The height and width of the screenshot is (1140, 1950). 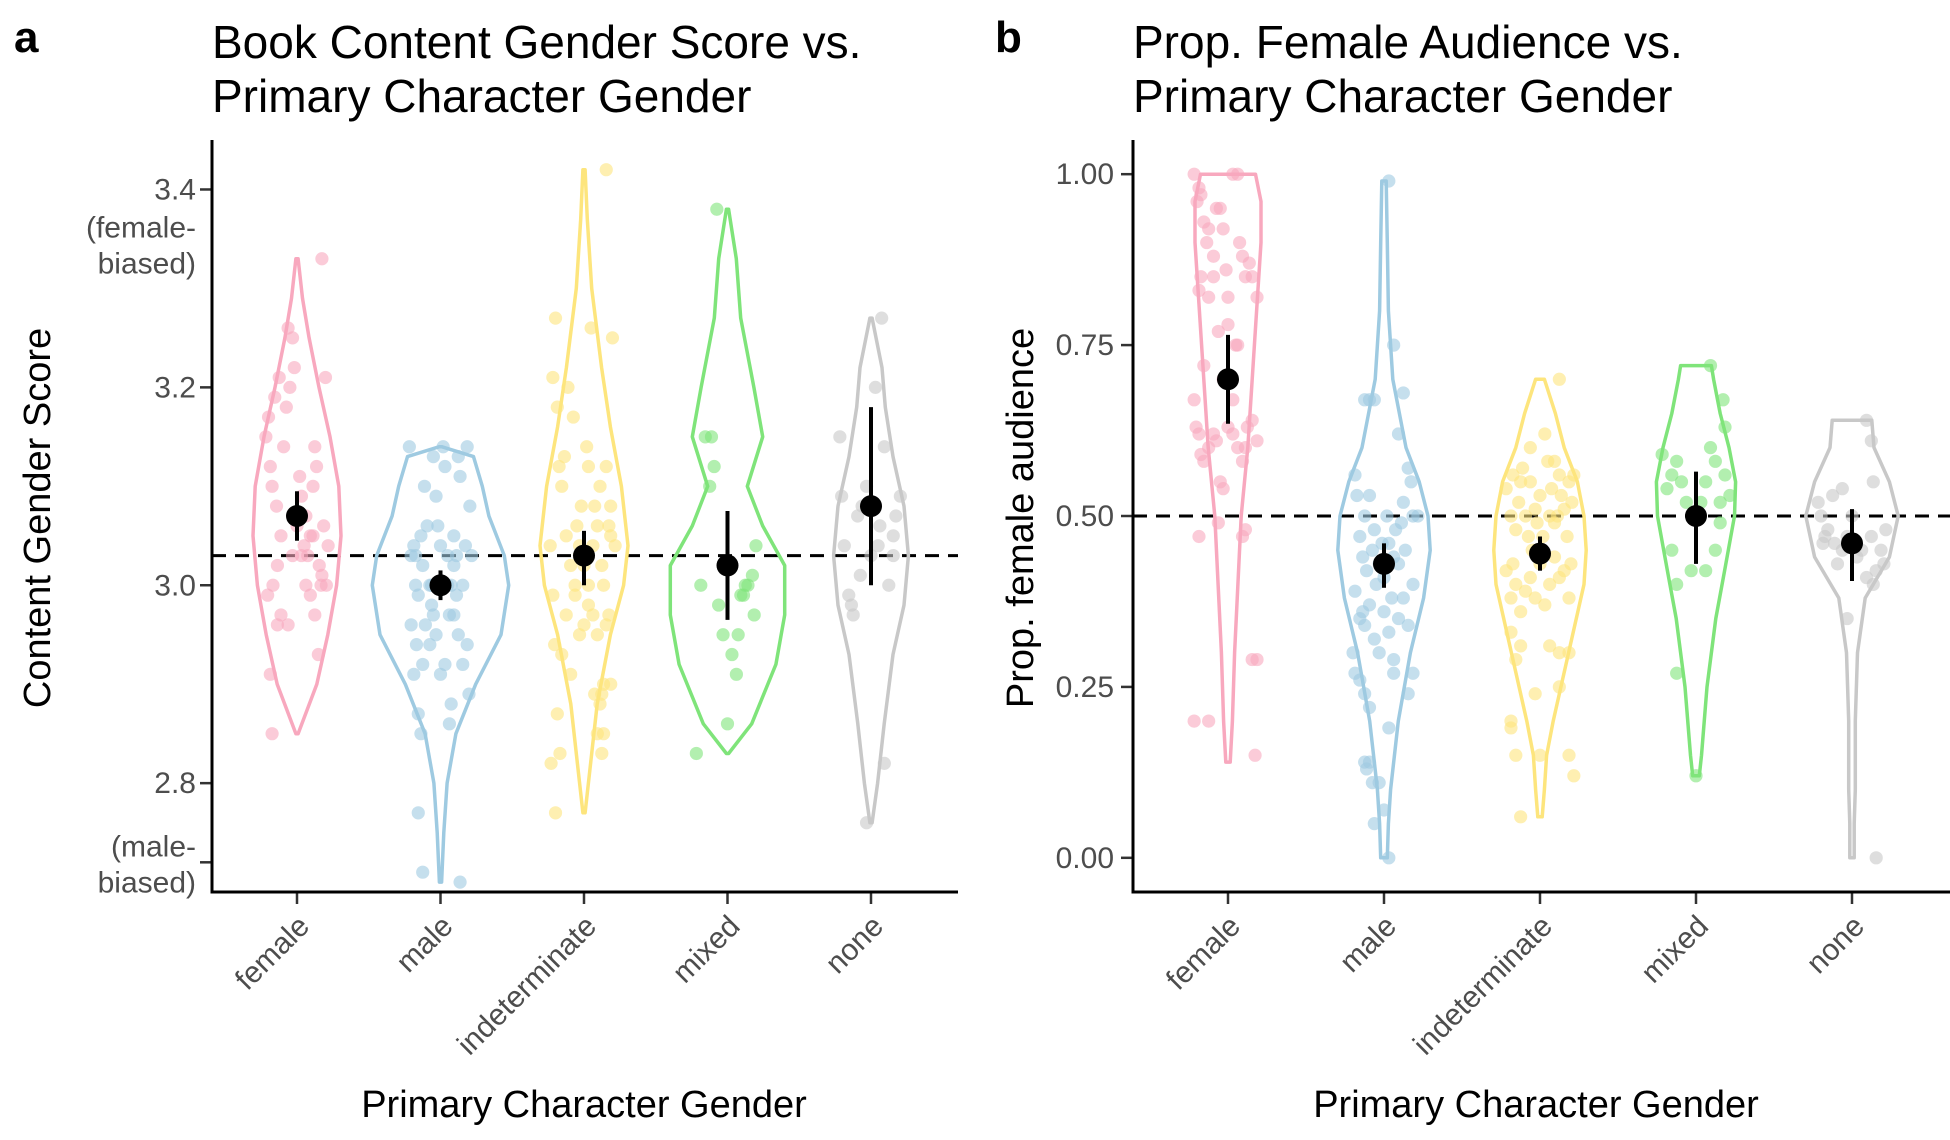 What do you see at coordinates (584, 491) in the screenshot?
I see `panel-a-violin-indeterminate` at bounding box center [584, 491].